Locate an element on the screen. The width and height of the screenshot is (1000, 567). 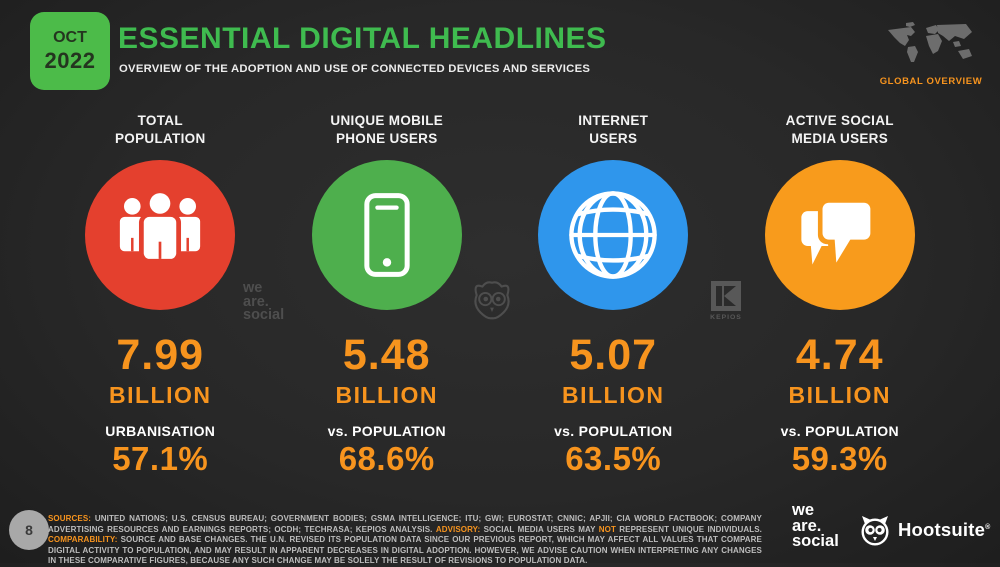
we-are-social-watermark: we are. social is located at coordinates (264, 301).